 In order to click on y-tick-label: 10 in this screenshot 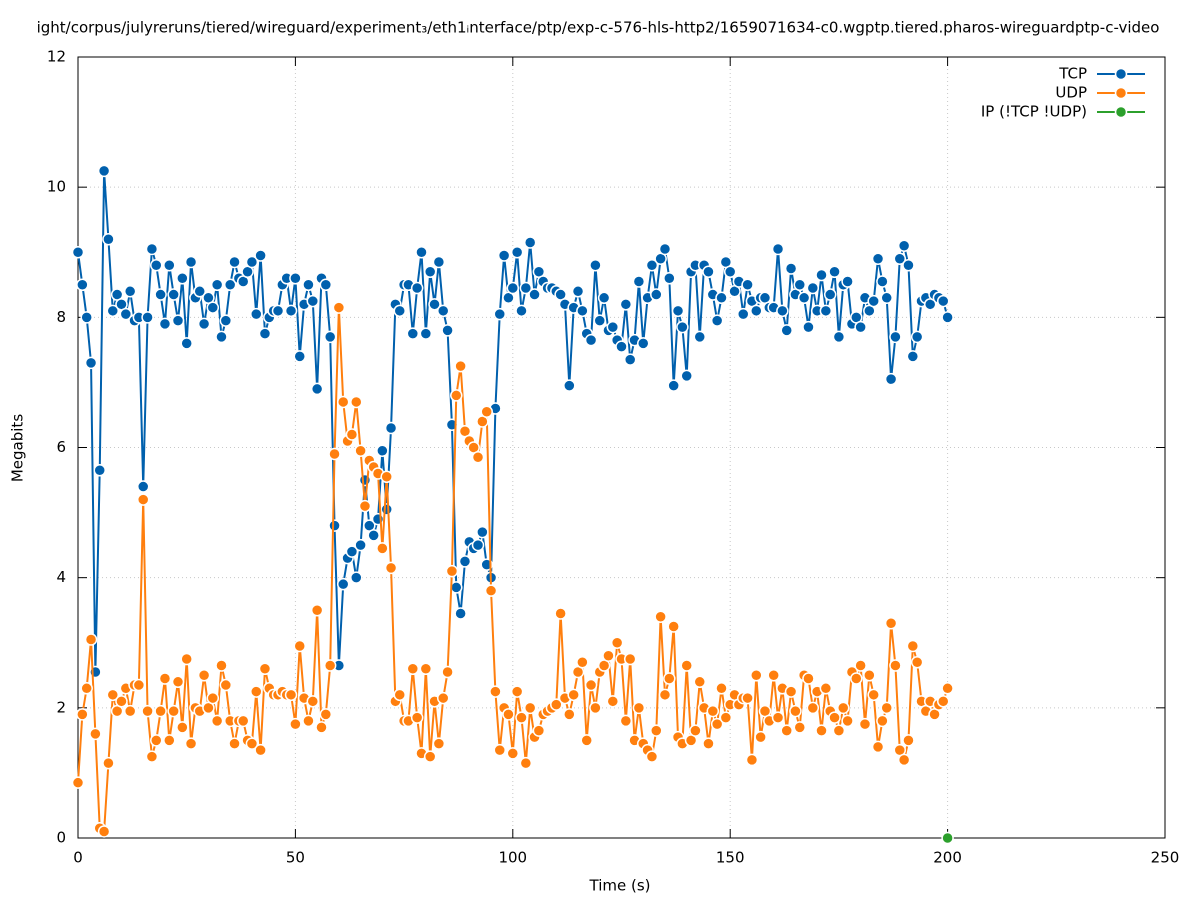, I will do `click(56, 187)`.